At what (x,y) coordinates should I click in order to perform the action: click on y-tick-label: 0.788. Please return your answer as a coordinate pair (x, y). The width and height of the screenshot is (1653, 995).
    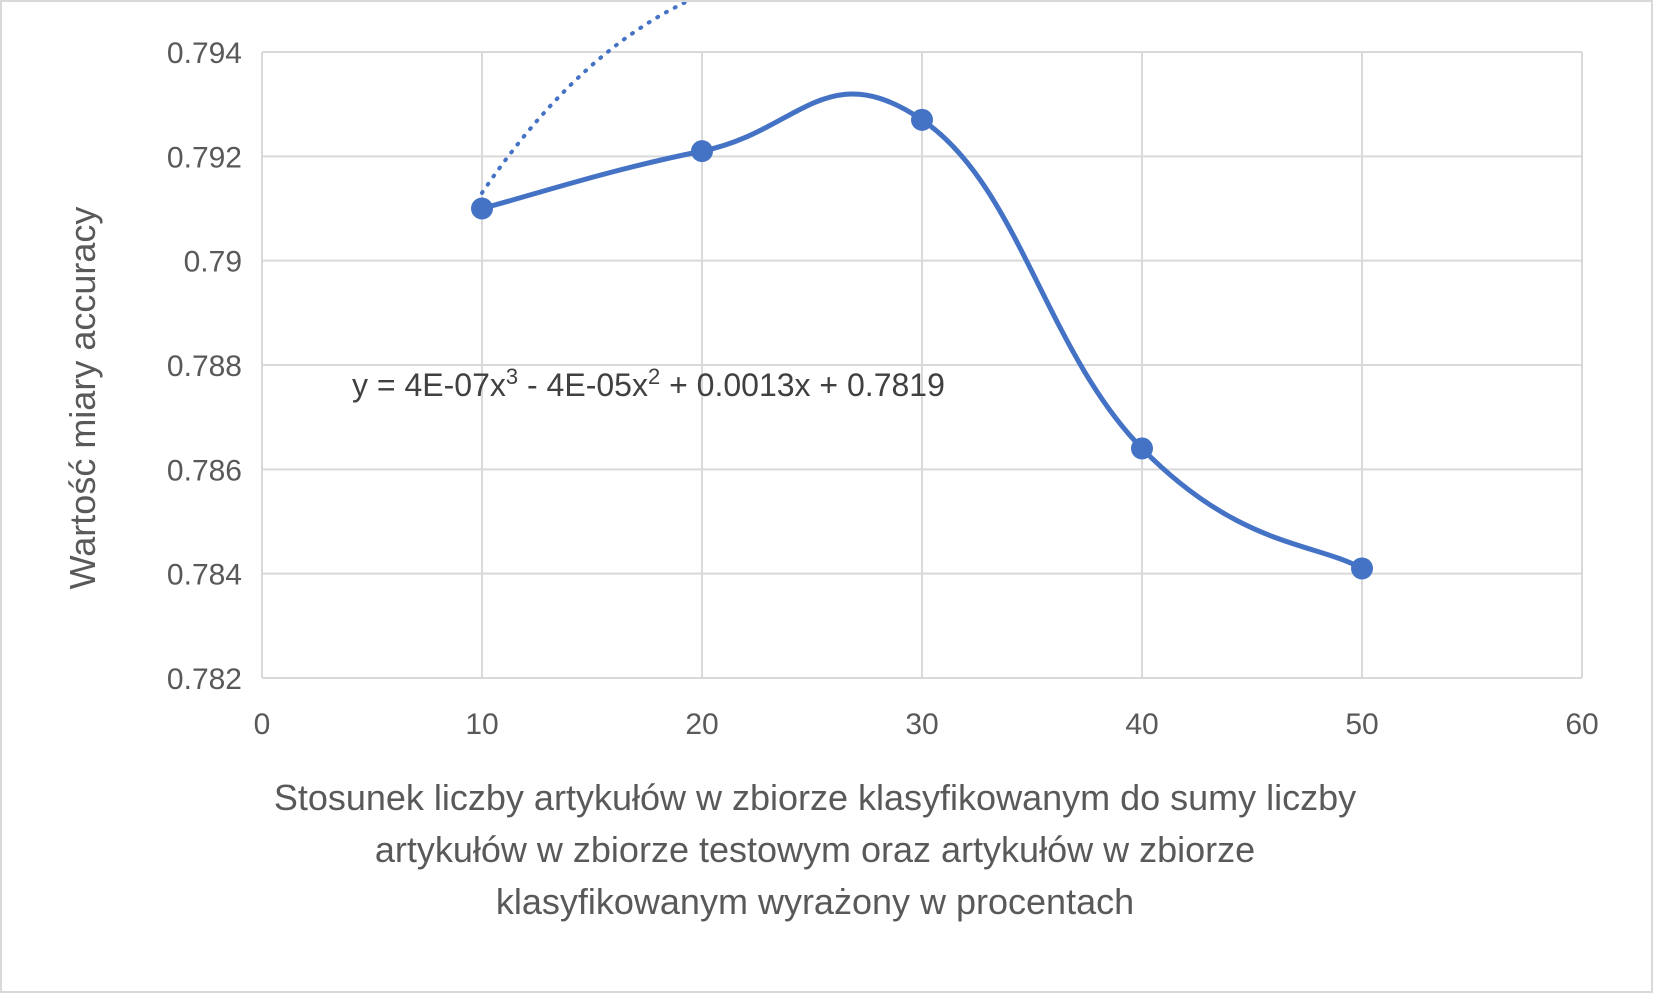
    Looking at the image, I should click on (204, 366).